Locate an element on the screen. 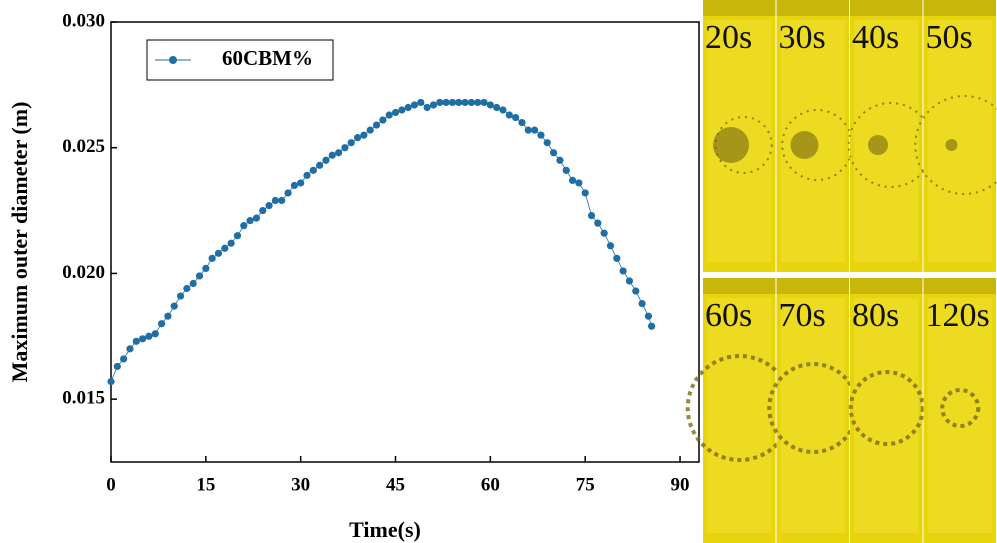 The image size is (997, 543). y-tick-label: 0.030 is located at coordinates (83, 20).